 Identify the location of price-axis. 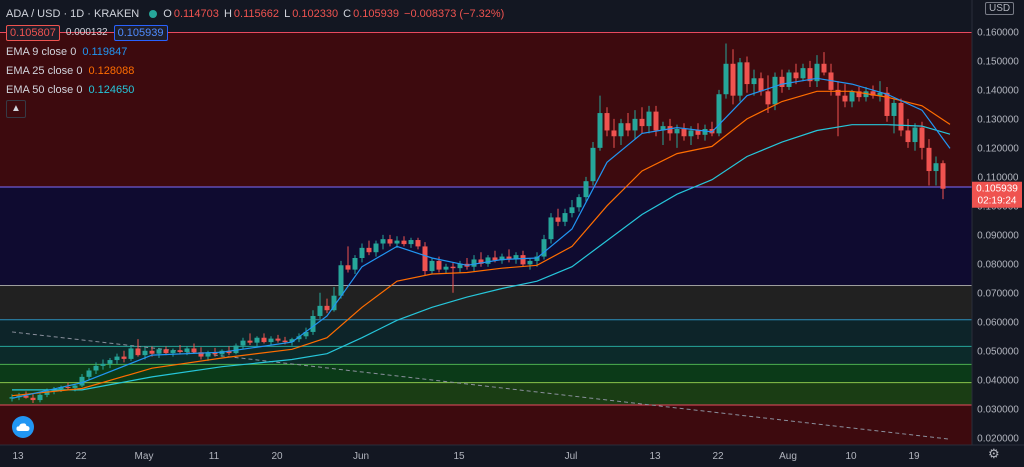
(998, 222).